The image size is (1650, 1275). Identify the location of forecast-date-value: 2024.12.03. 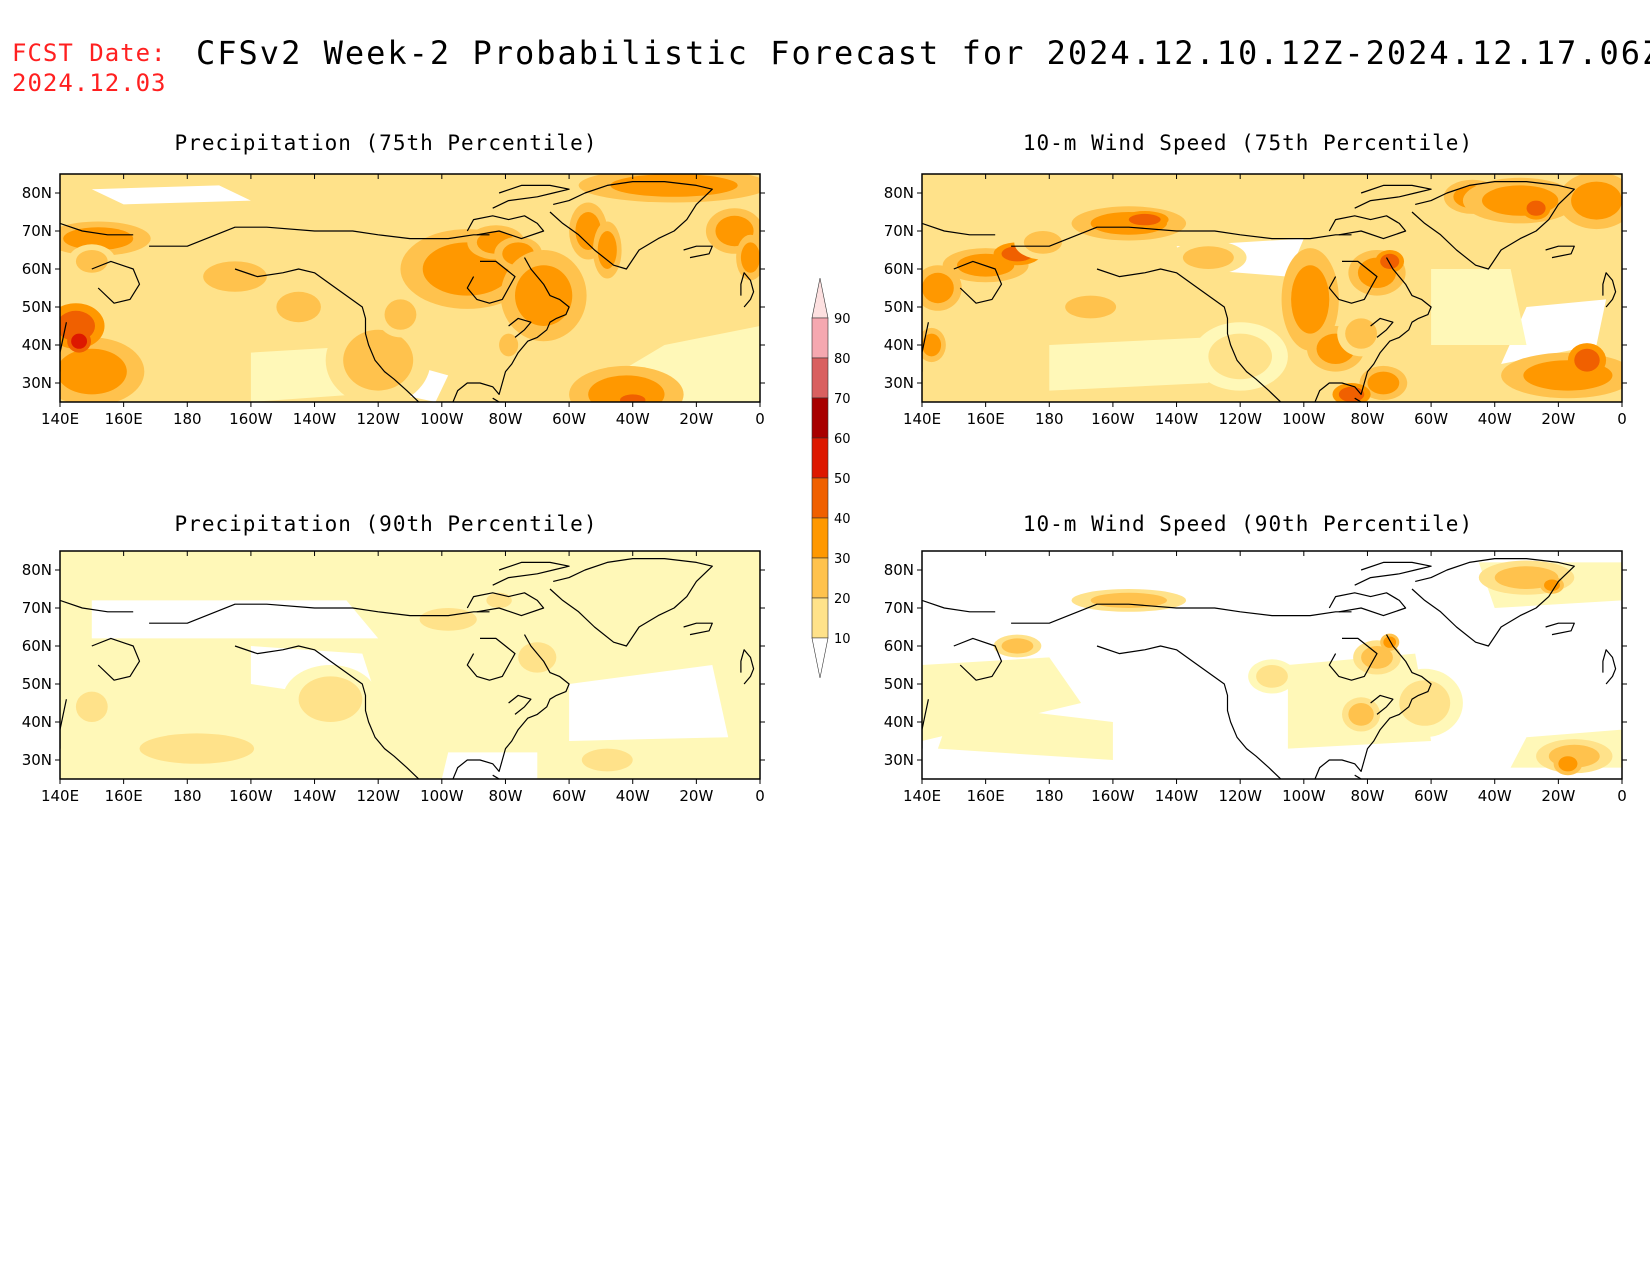
(89, 83).